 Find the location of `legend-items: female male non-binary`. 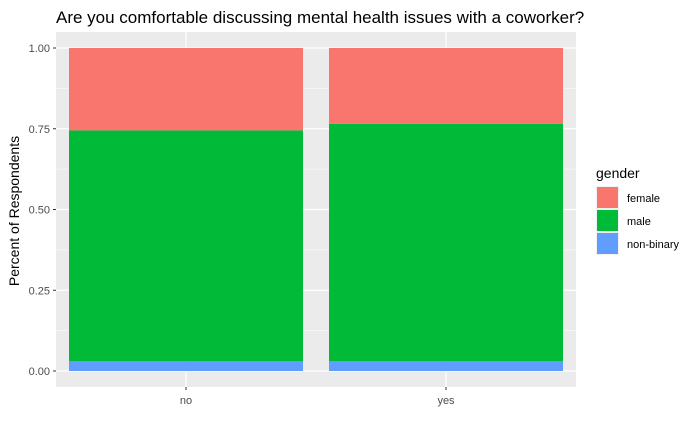

legend-items: female male non-binary is located at coordinates (637, 220).